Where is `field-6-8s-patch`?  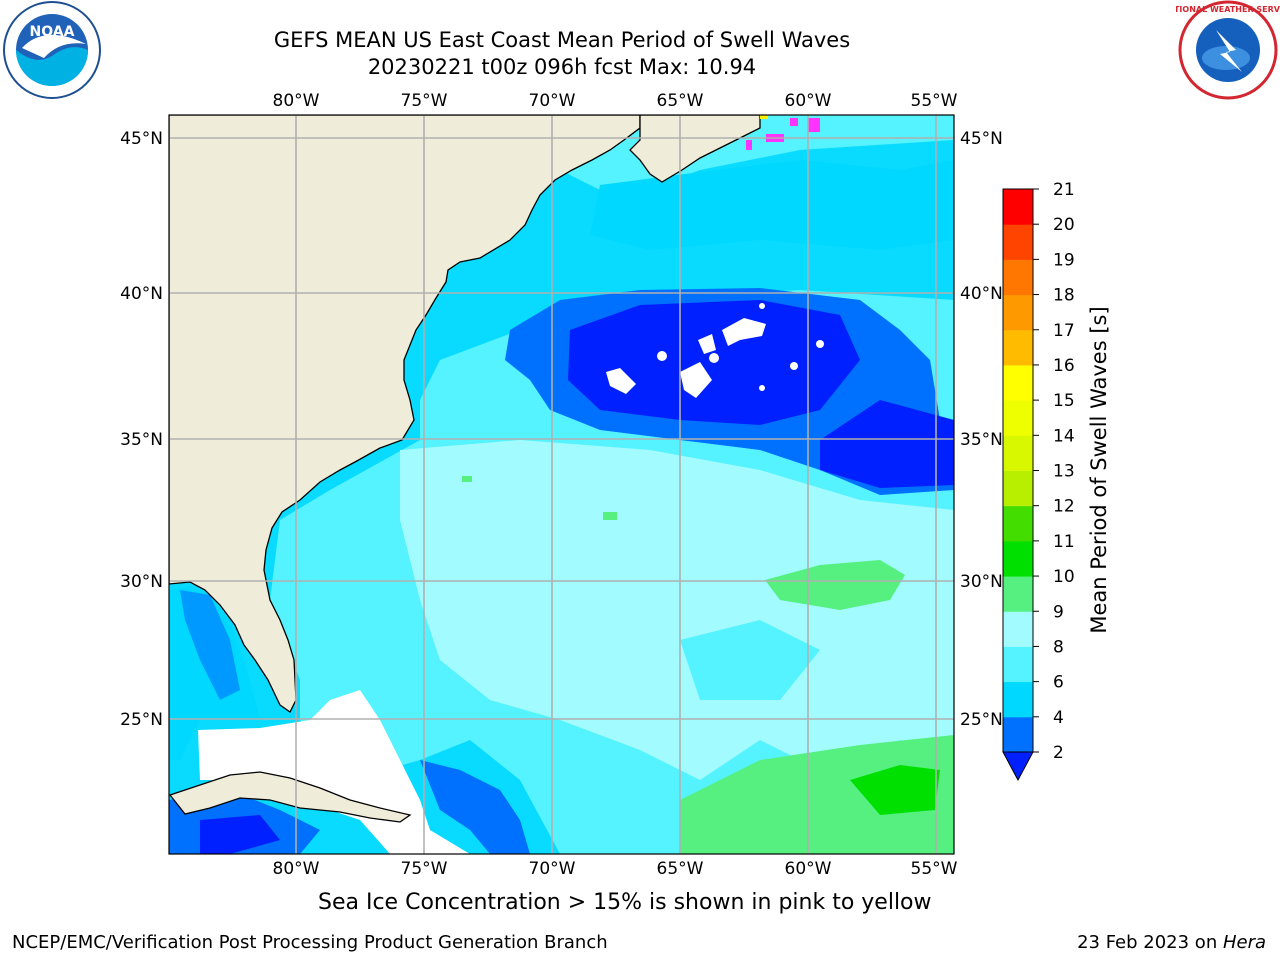
field-6-8s-patch is located at coordinates (750, 660).